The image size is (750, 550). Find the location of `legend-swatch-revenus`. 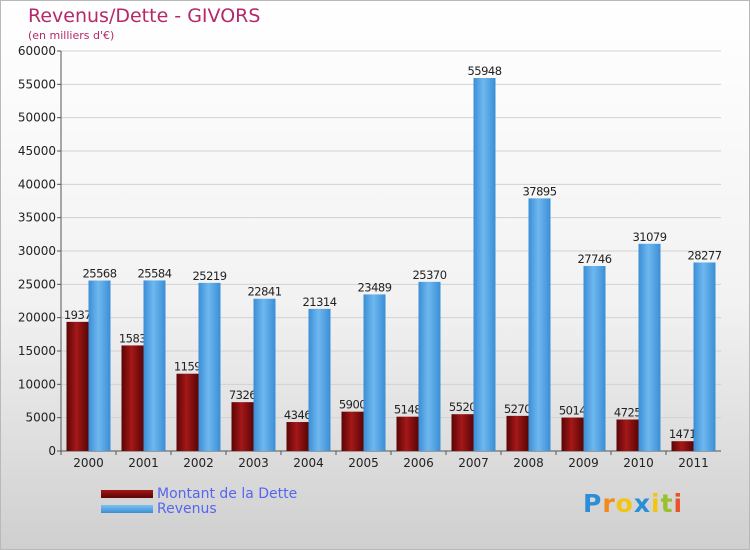

legend-swatch-revenus is located at coordinates (127, 509).